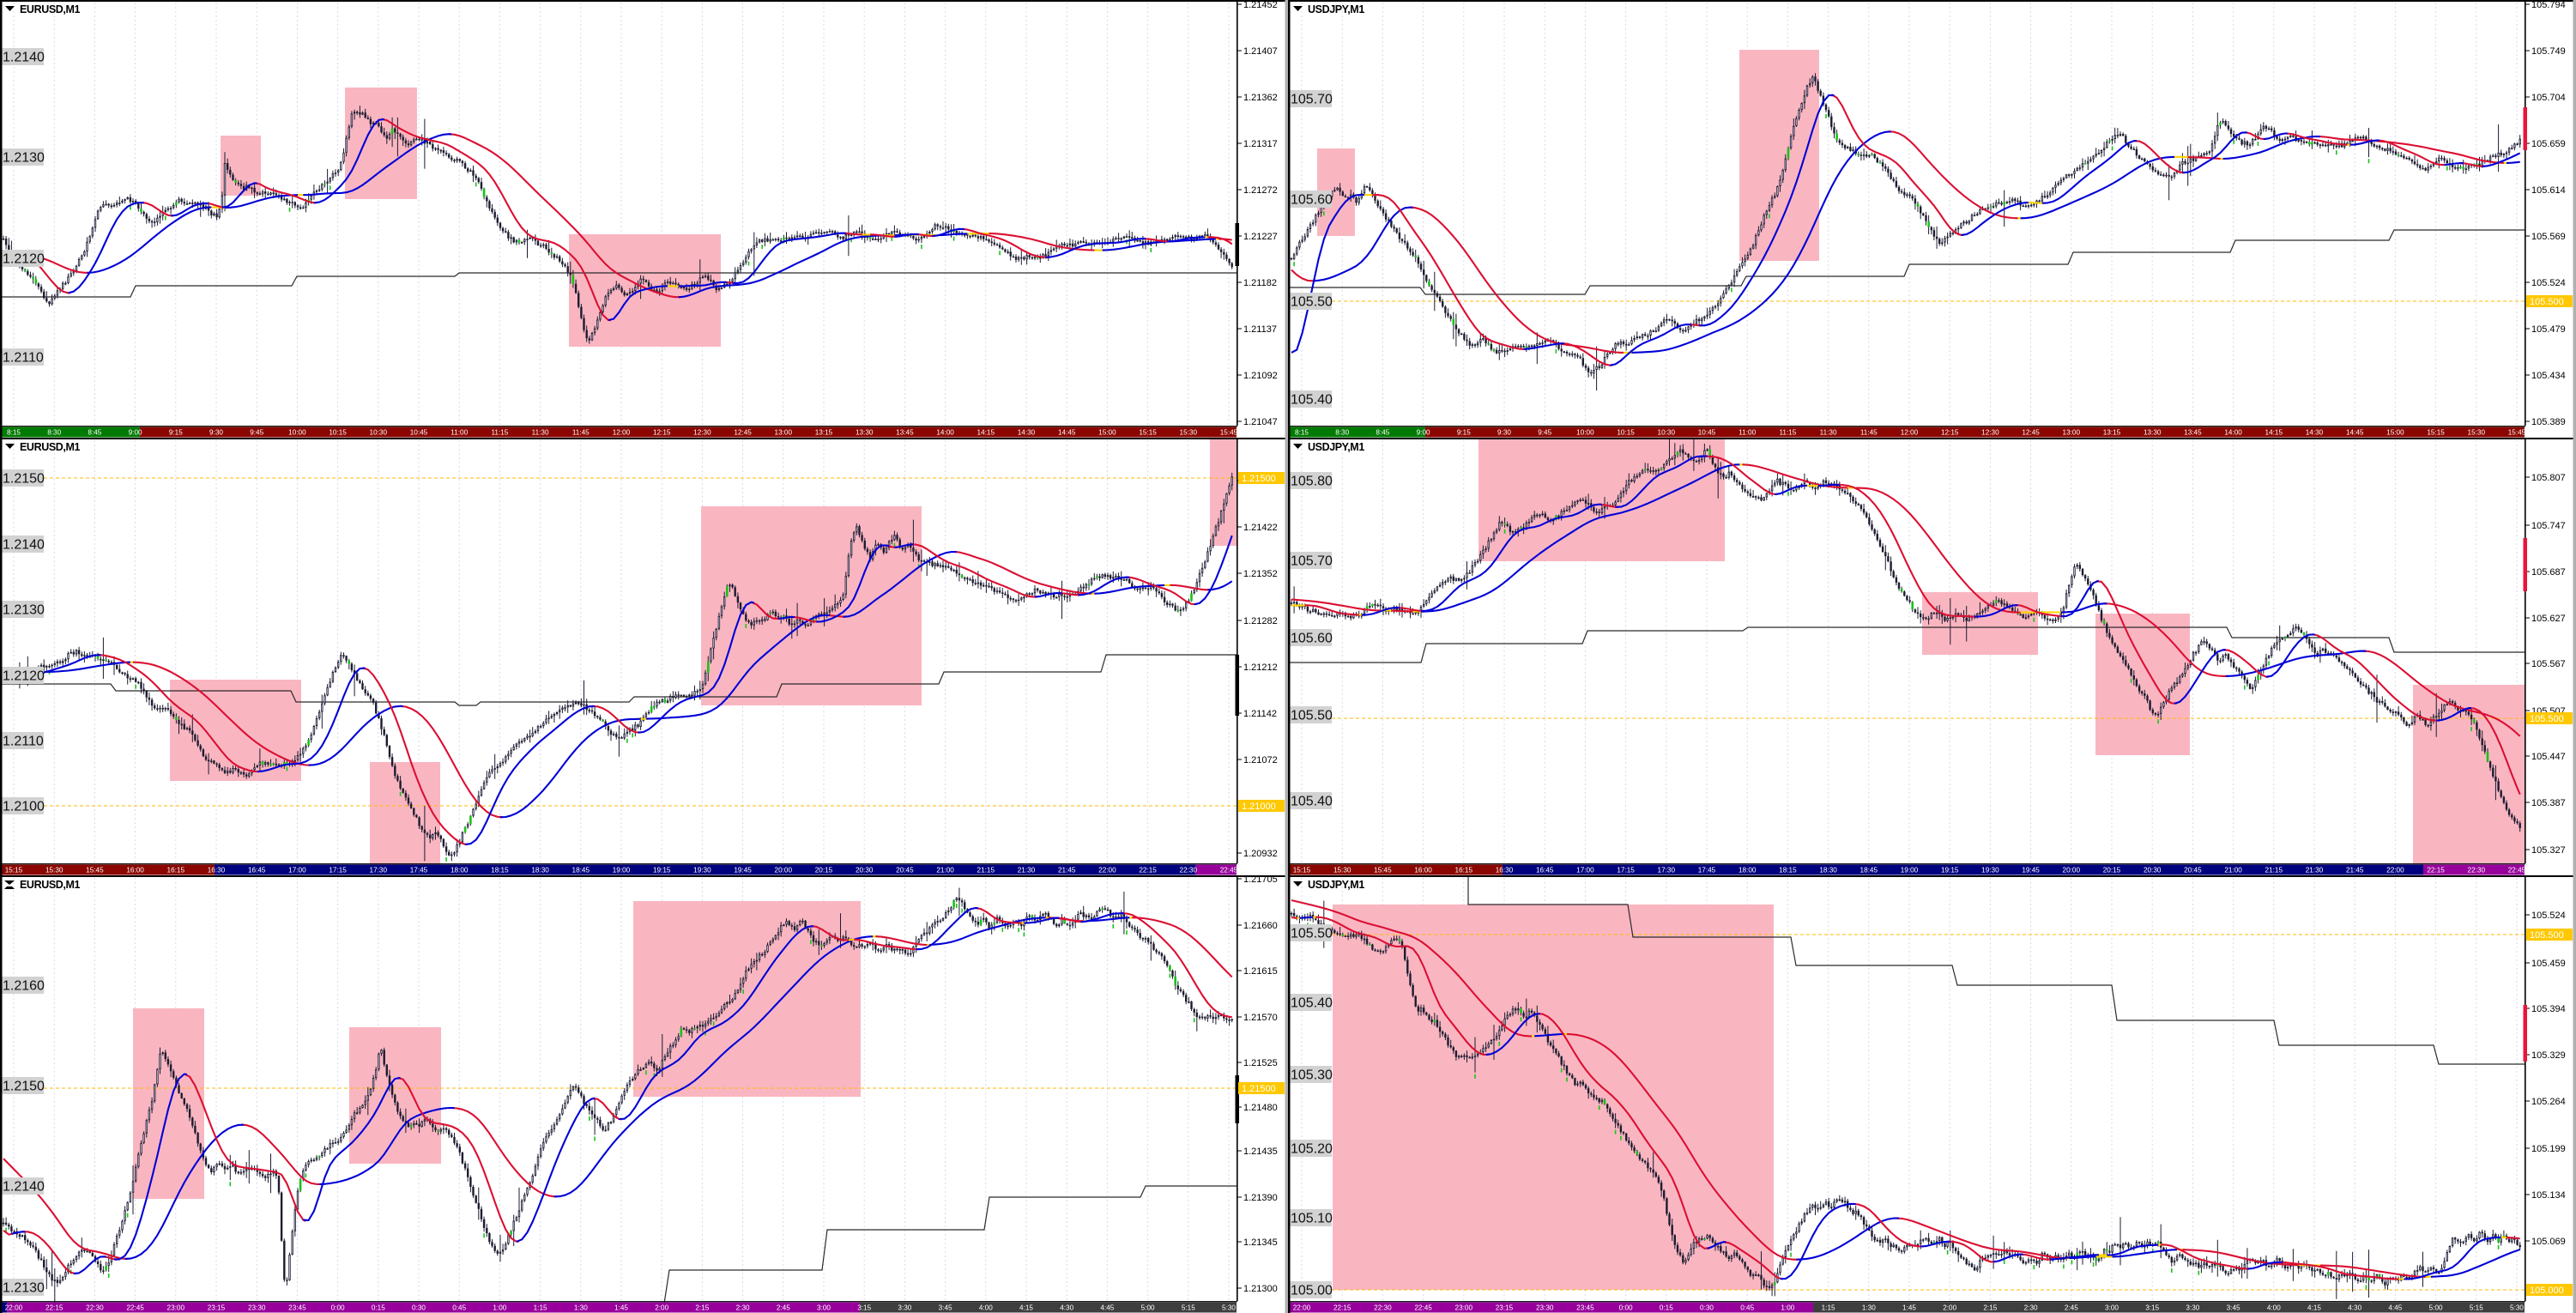  What do you see at coordinates (1260, 1242) in the screenshot?
I see `svg-text: 1.21345` at bounding box center [1260, 1242].